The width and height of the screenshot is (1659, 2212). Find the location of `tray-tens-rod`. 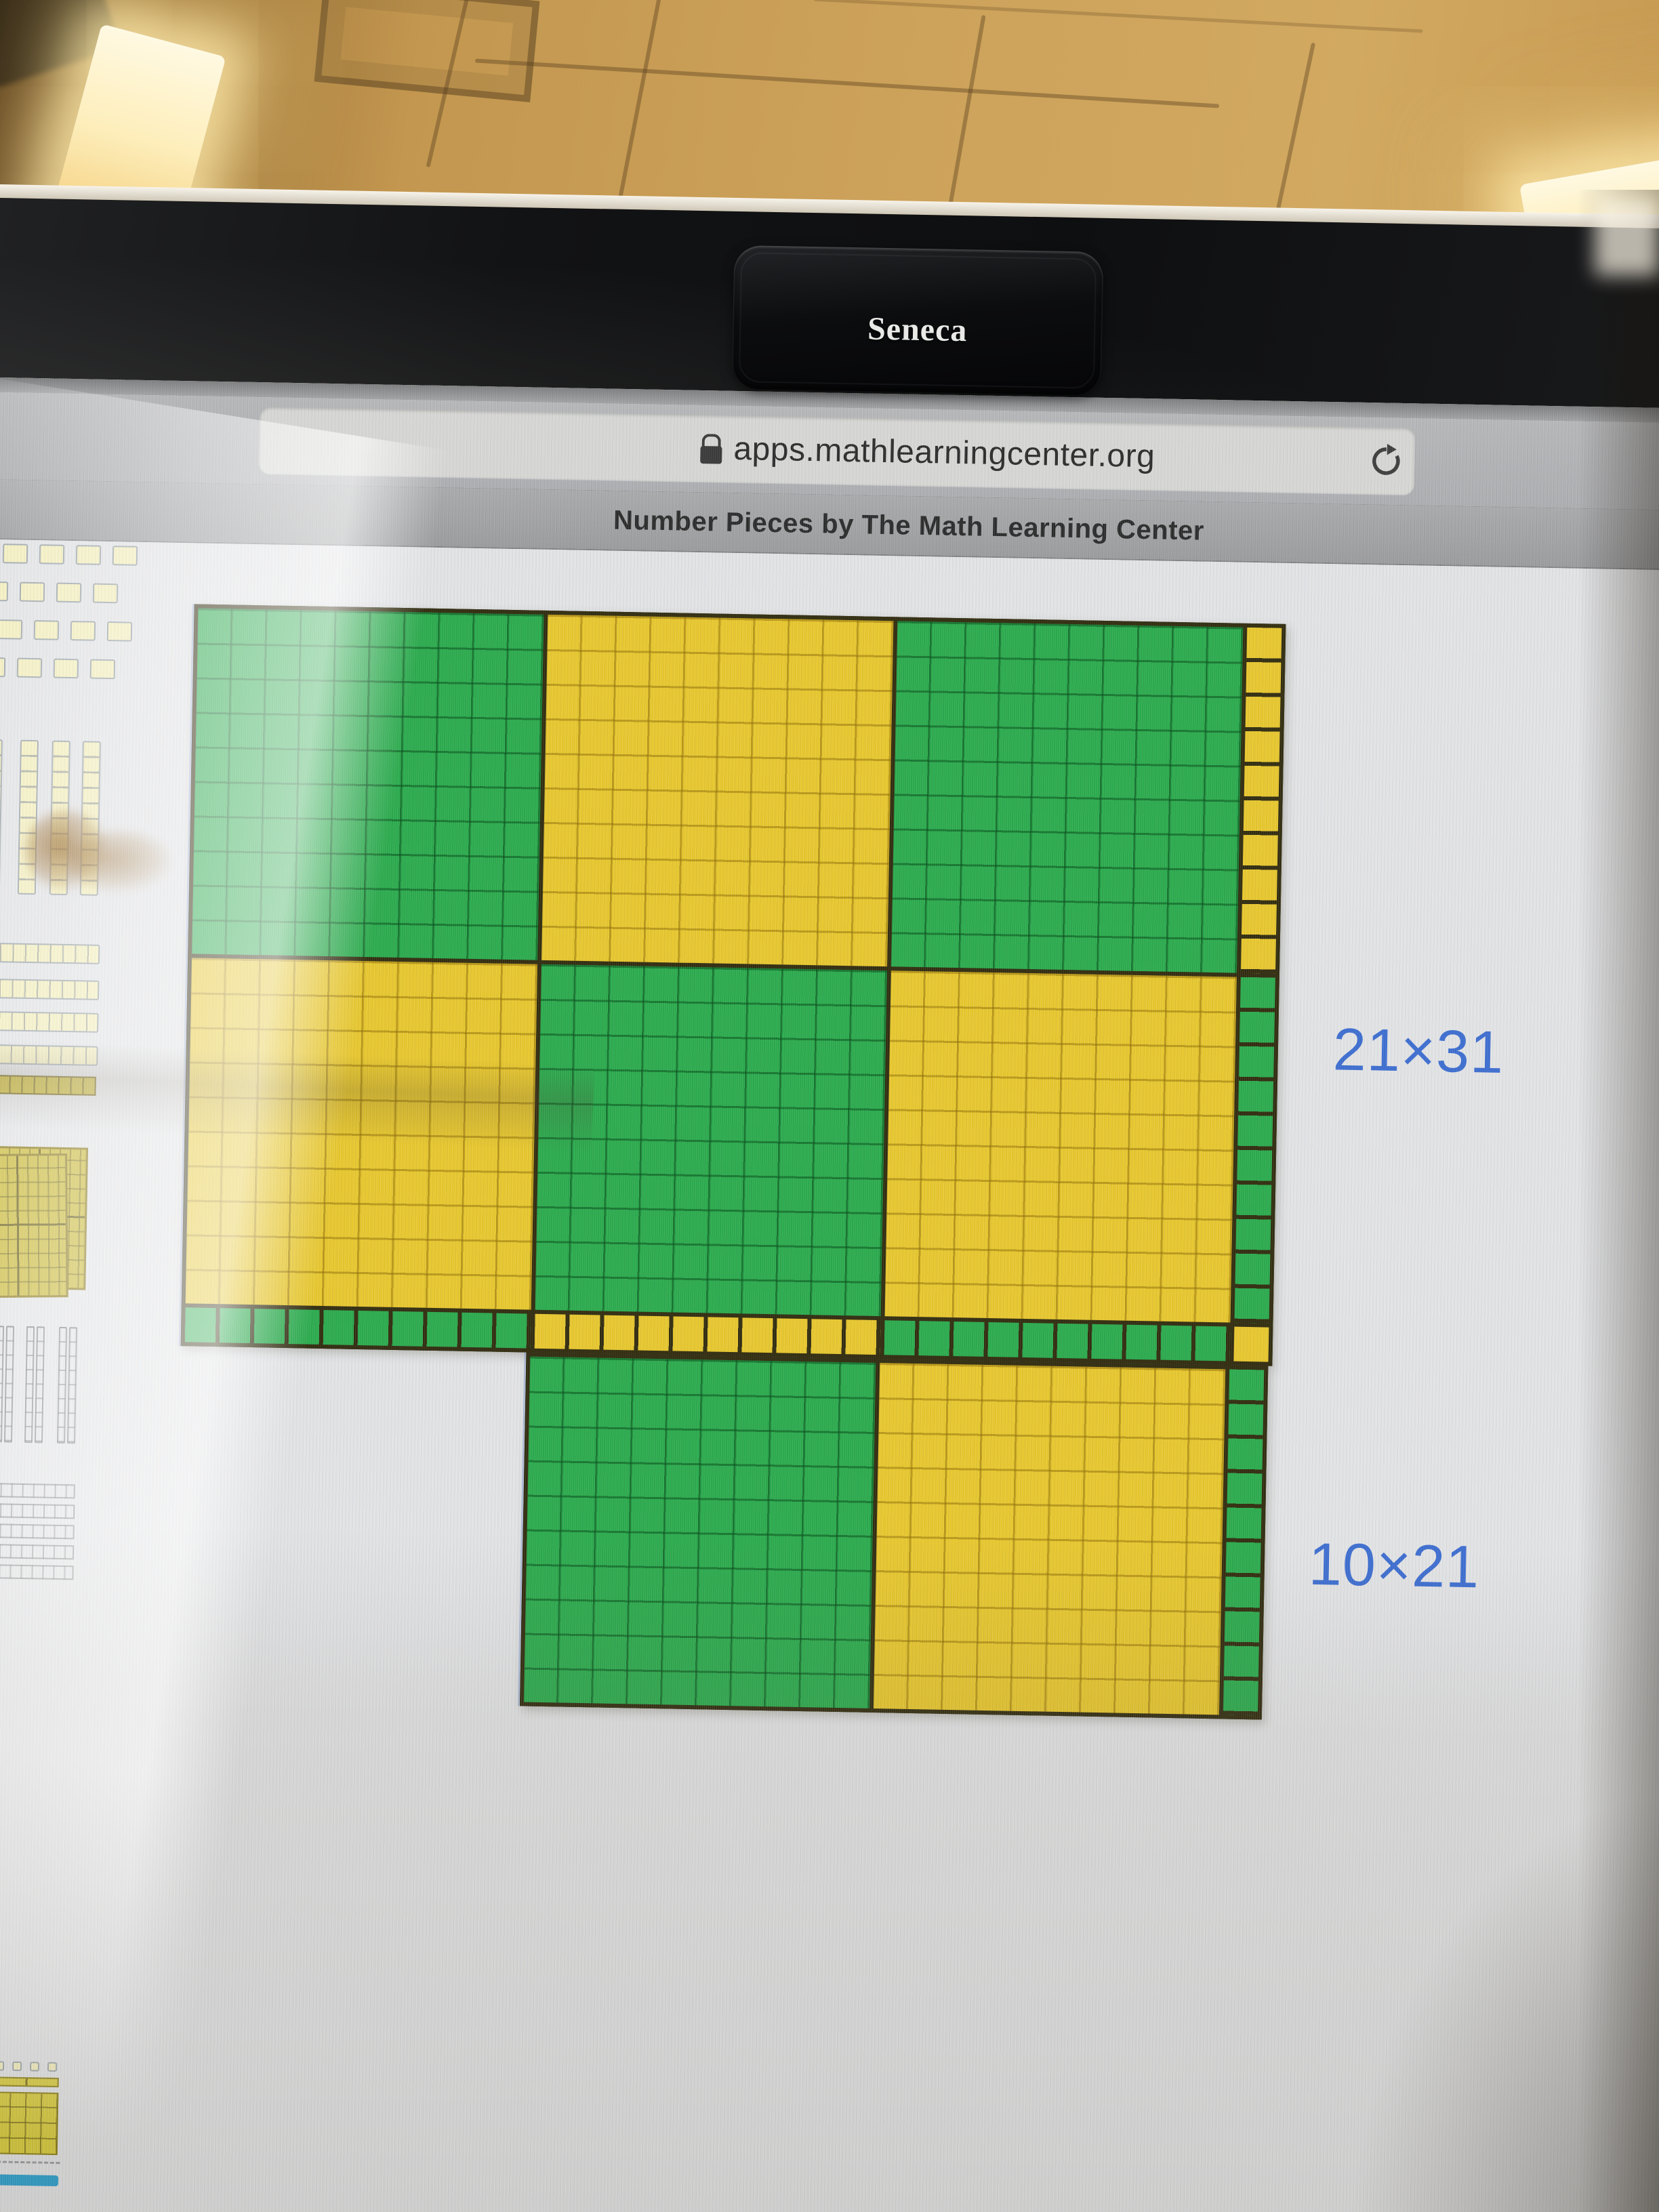

tray-tens-rod is located at coordinates (1, 817).